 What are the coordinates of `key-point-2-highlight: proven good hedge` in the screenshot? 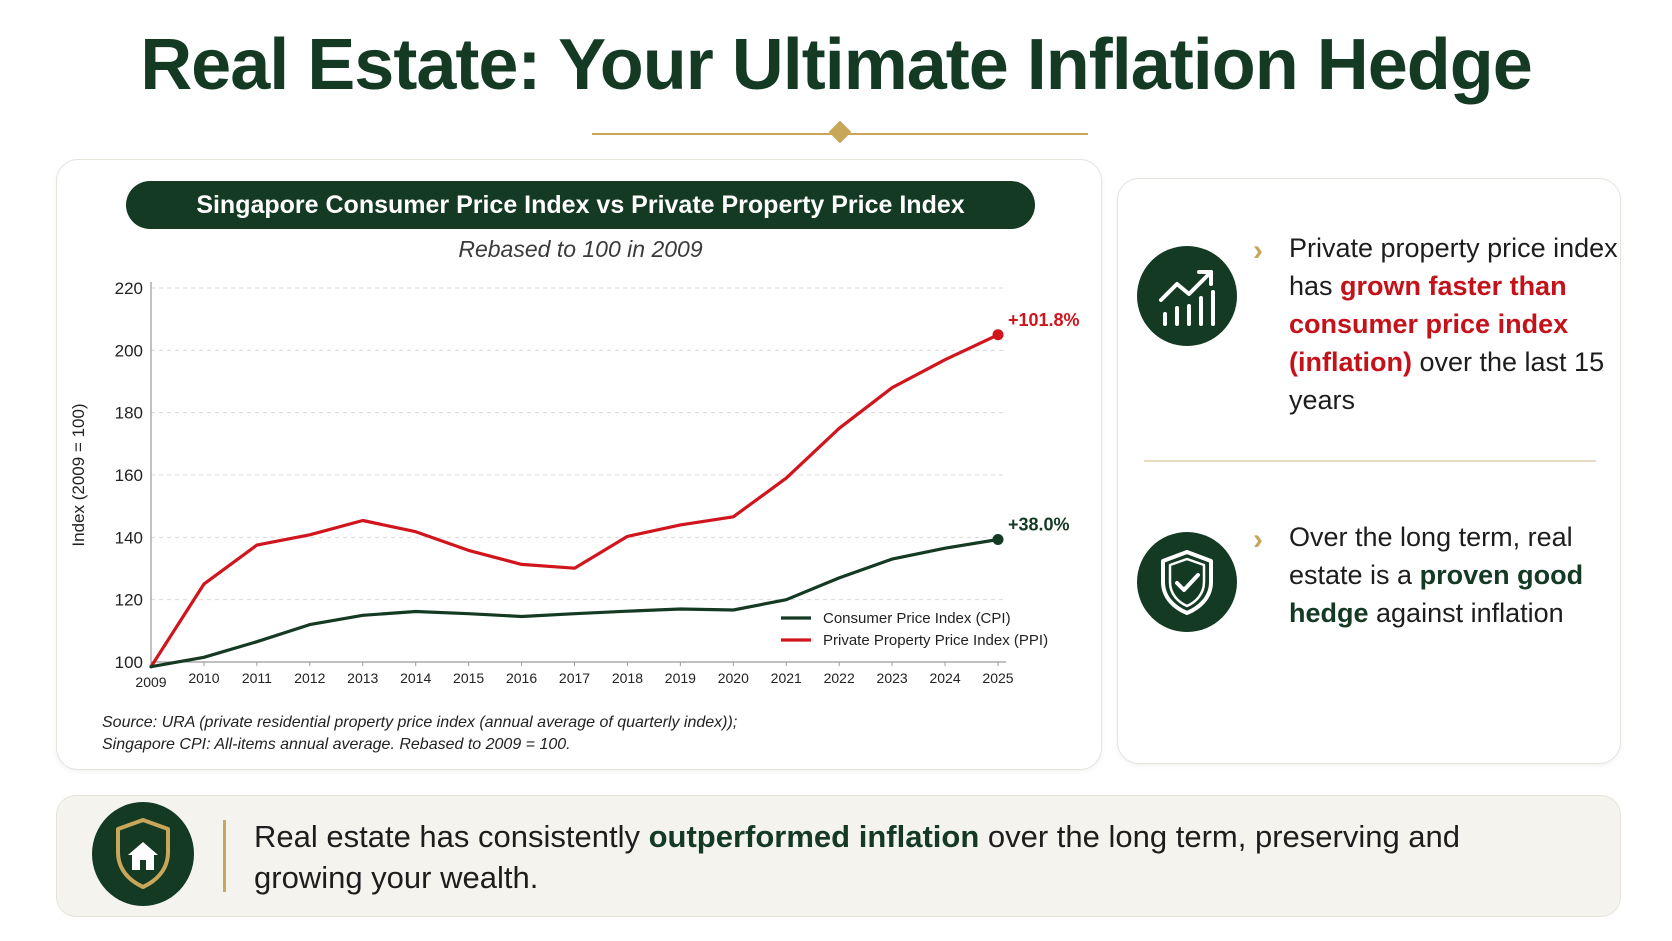 It's located at (1436, 594).